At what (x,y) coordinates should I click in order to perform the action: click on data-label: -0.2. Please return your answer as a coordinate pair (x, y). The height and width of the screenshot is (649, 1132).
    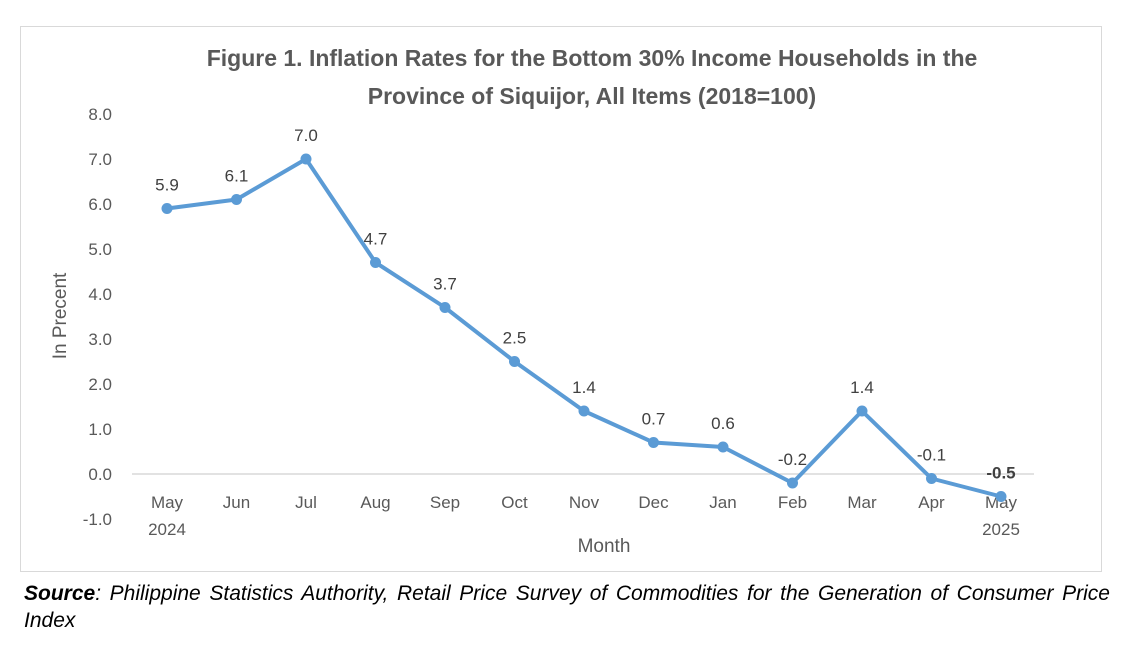
    Looking at the image, I should click on (792, 459).